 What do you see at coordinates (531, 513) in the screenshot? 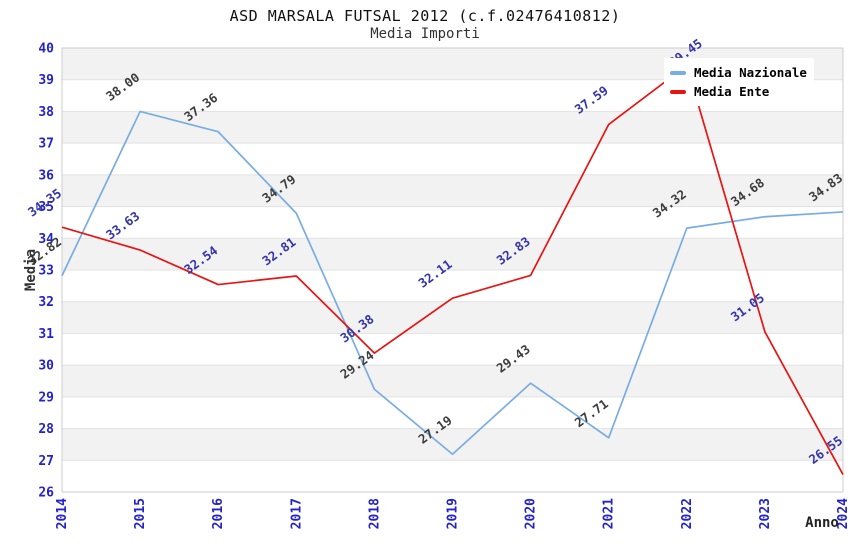
I see `x-tick-label: 2020` at bounding box center [531, 513].